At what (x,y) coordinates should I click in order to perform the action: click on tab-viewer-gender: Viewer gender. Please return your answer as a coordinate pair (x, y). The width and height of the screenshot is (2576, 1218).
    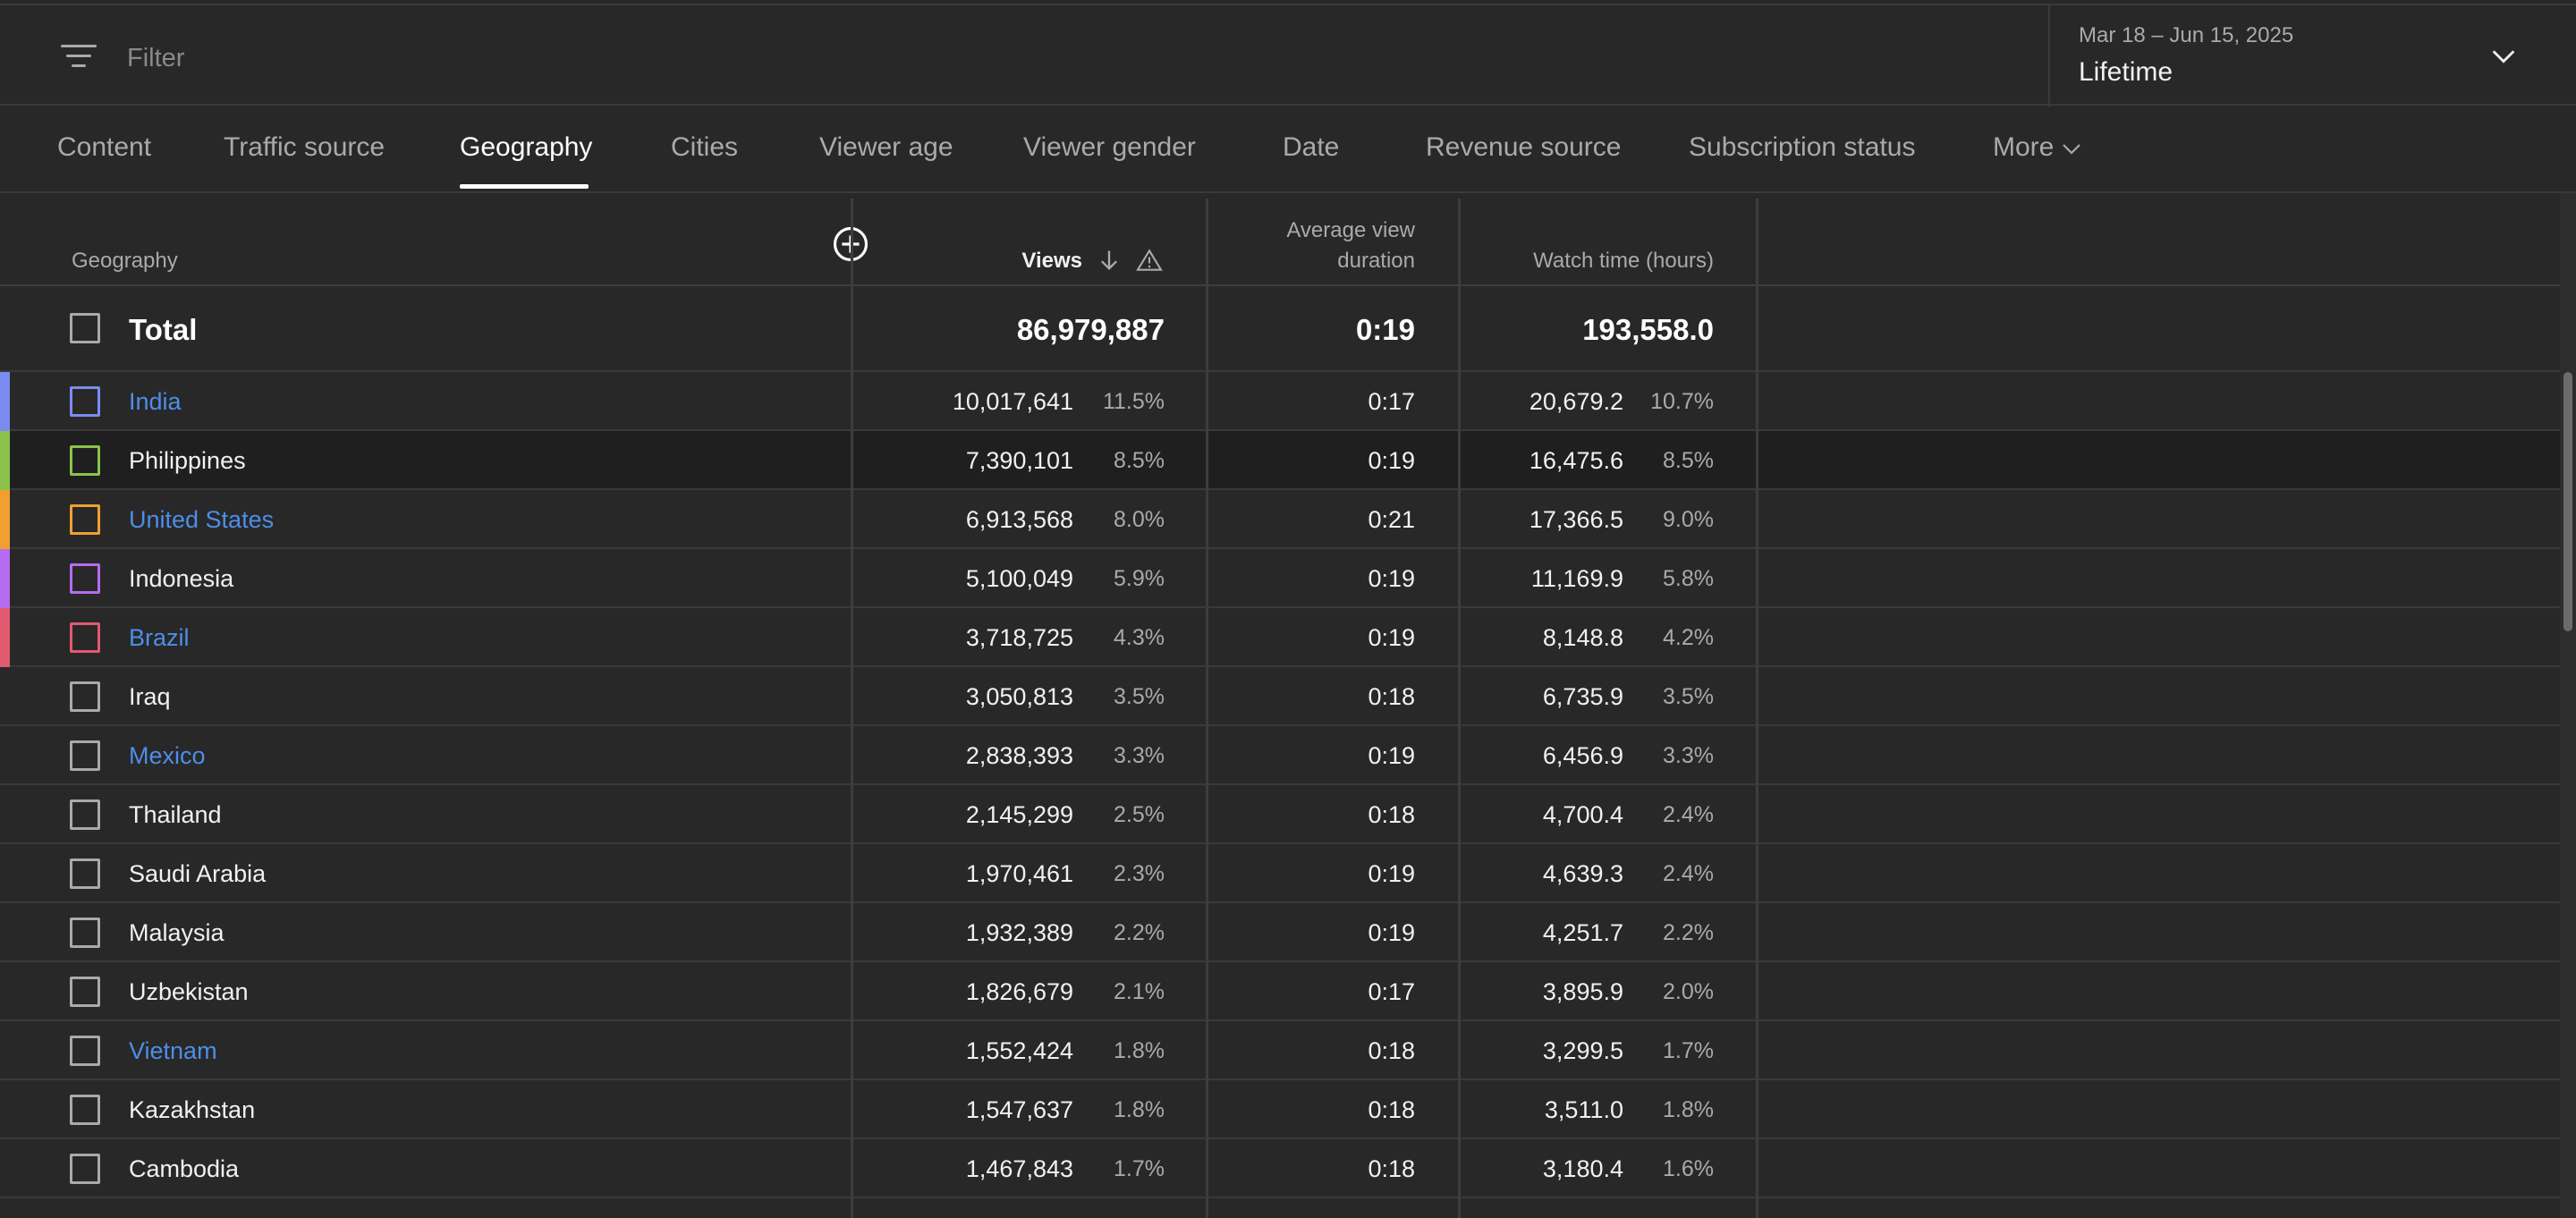
    Looking at the image, I should click on (1109, 147).